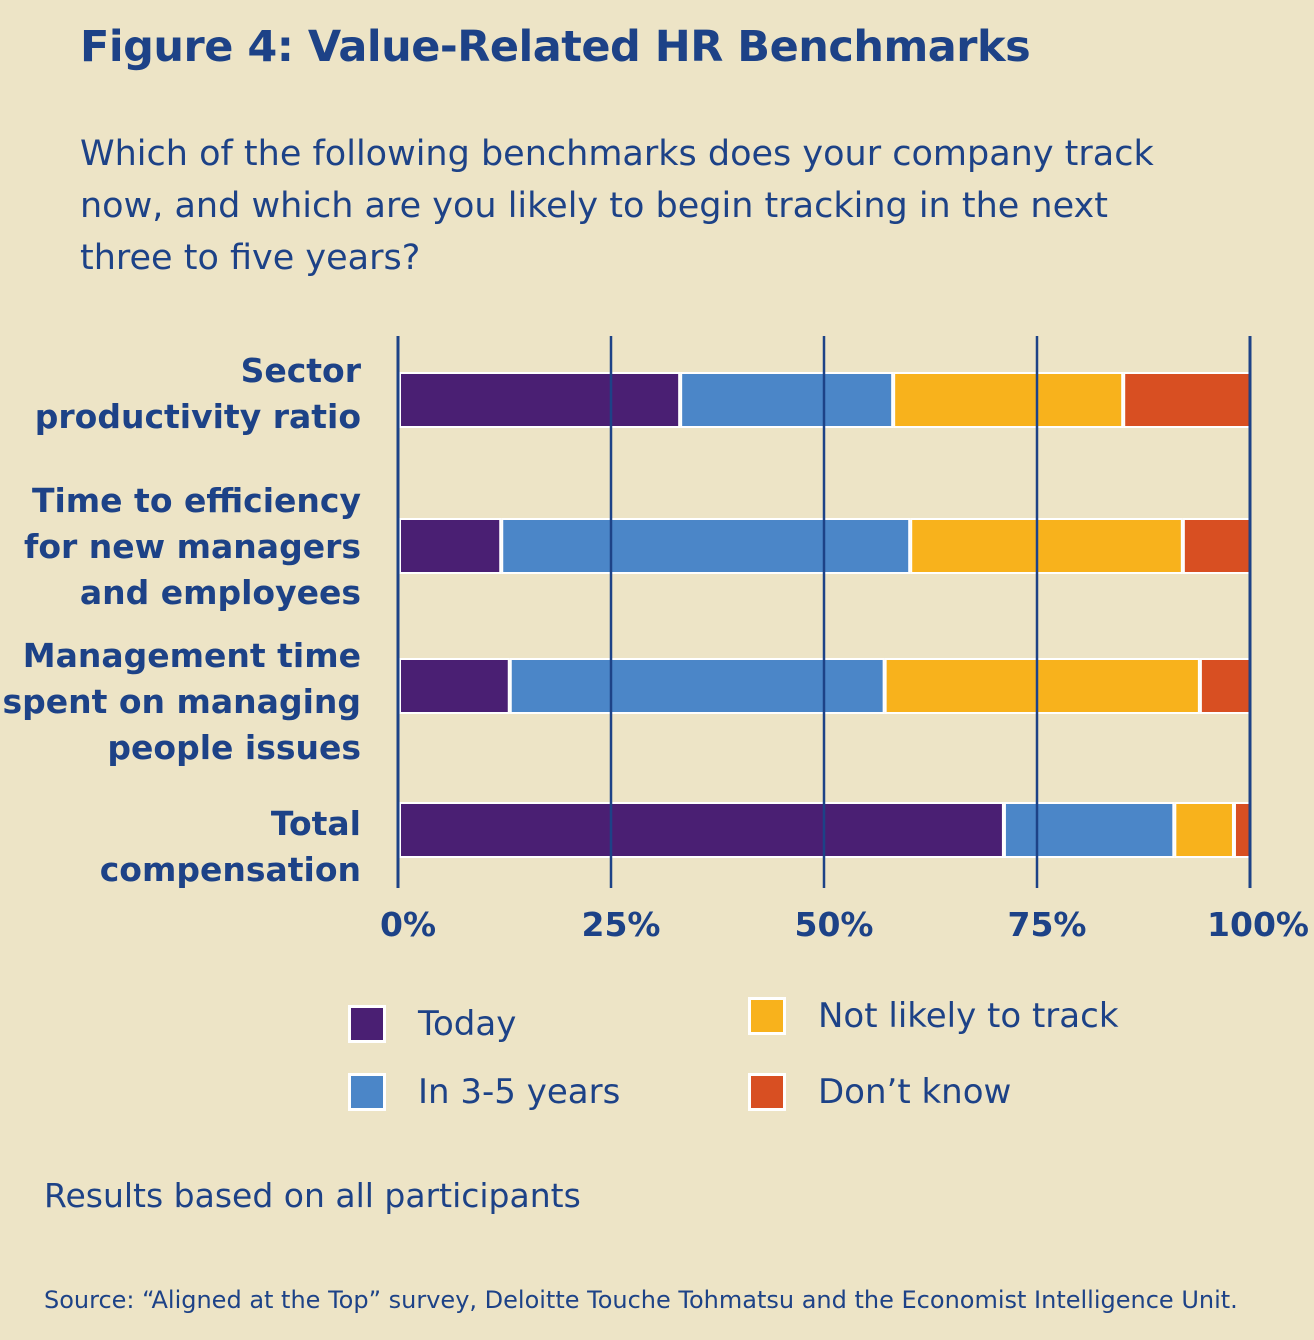 The height and width of the screenshot is (1340, 1314). I want to click on legend-swatch-today, so click(367, 1024).